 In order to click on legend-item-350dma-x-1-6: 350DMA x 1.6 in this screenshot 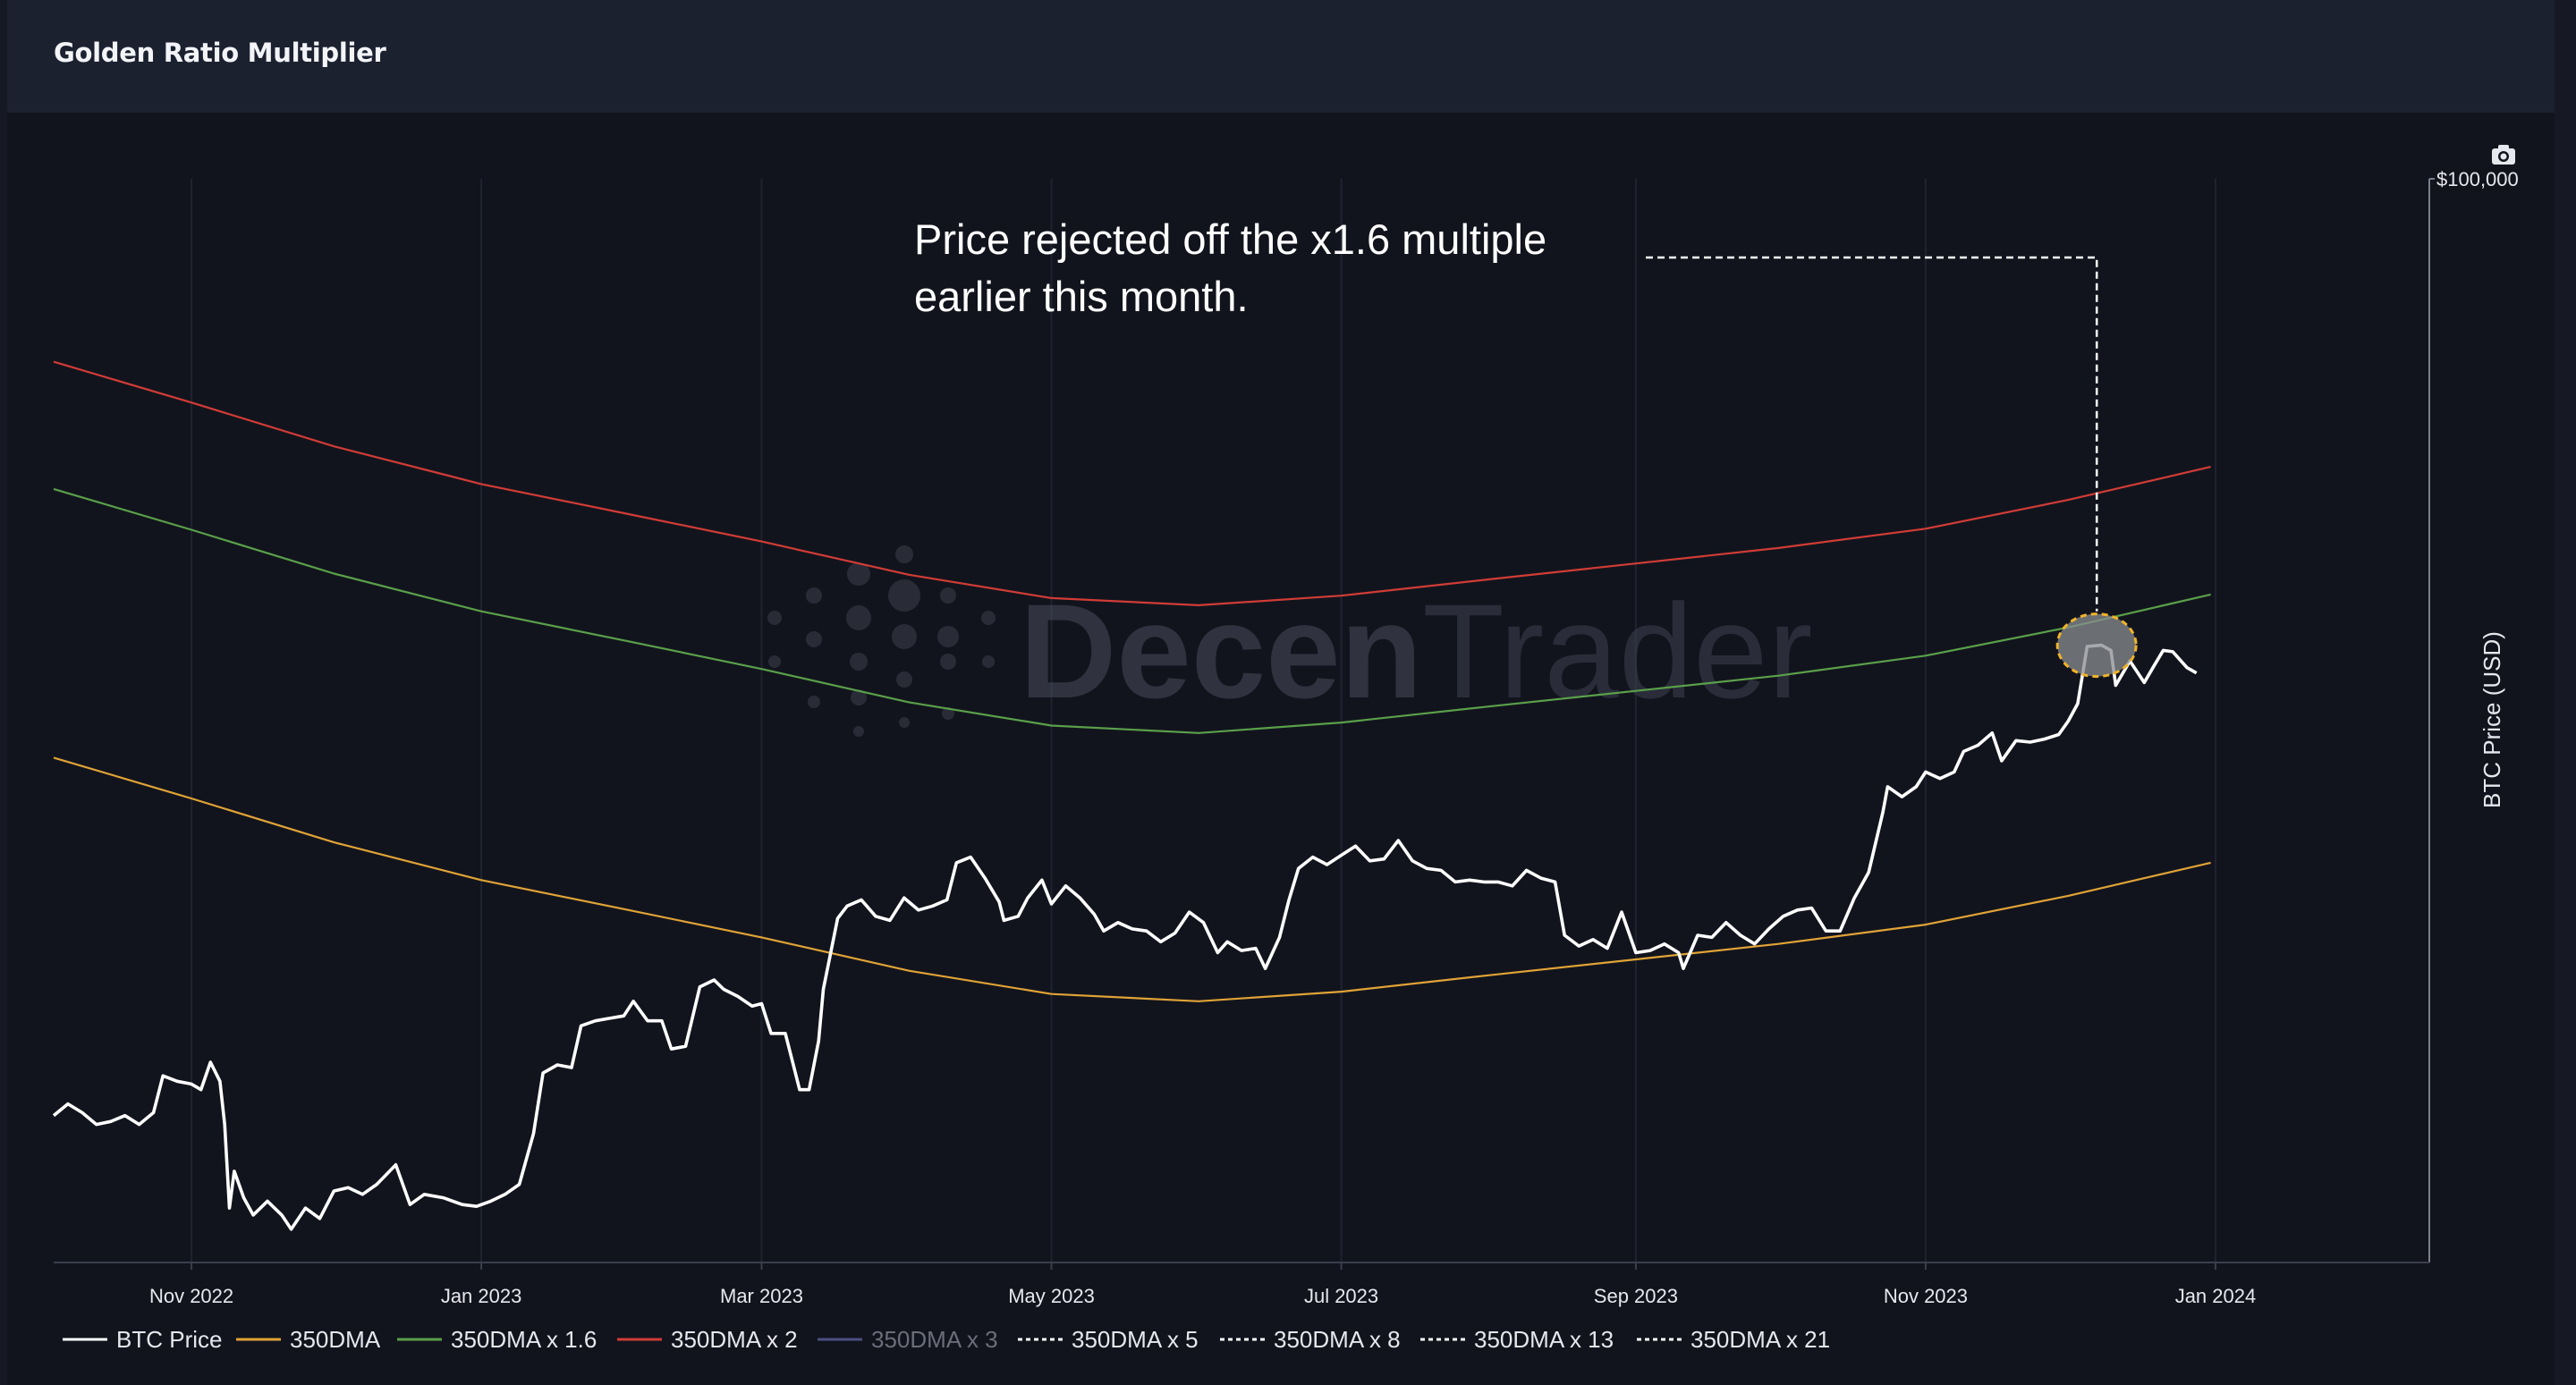, I will do `click(497, 1339)`.